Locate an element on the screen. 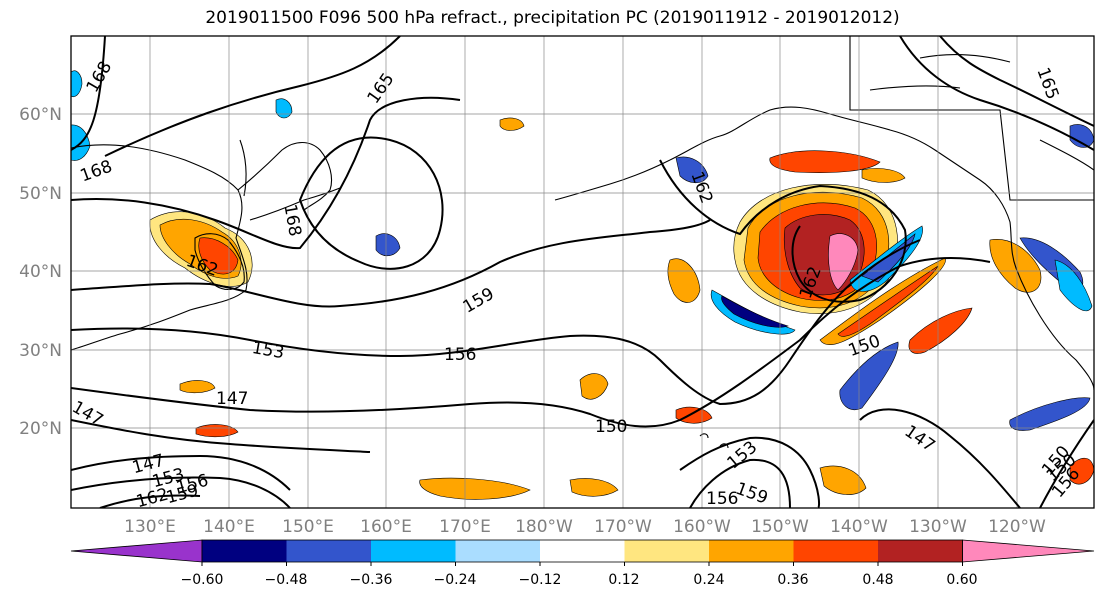 The width and height of the screenshot is (1105, 601). precip-positive-streak is located at coordinates (882, 301).